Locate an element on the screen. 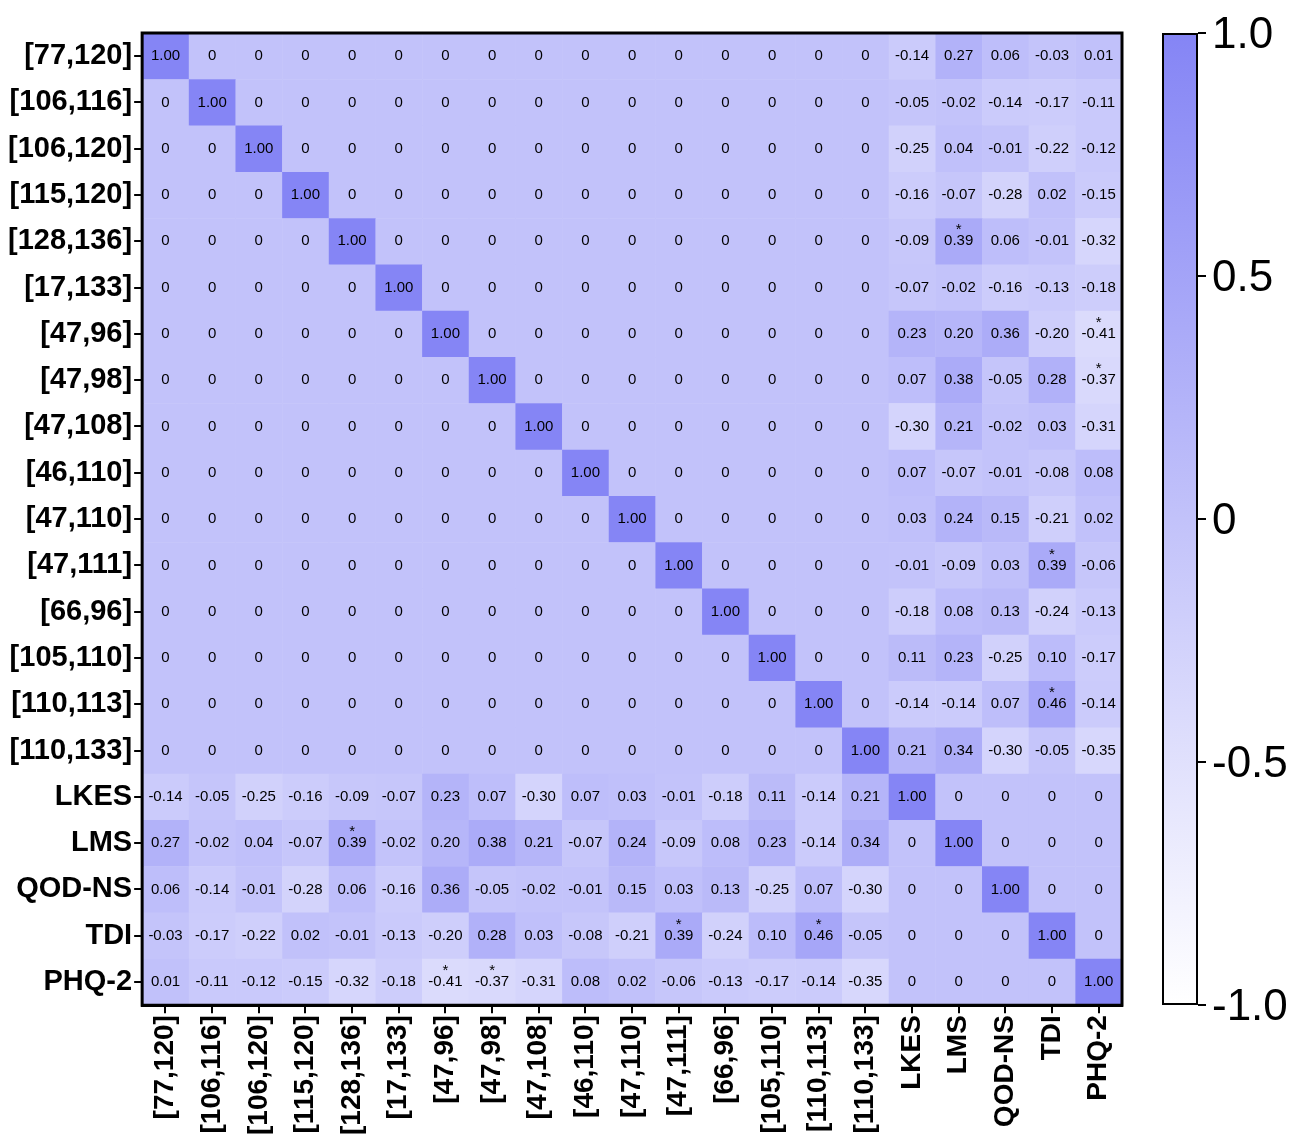  data-label: 0.36 is located at coordinates (445, 888).